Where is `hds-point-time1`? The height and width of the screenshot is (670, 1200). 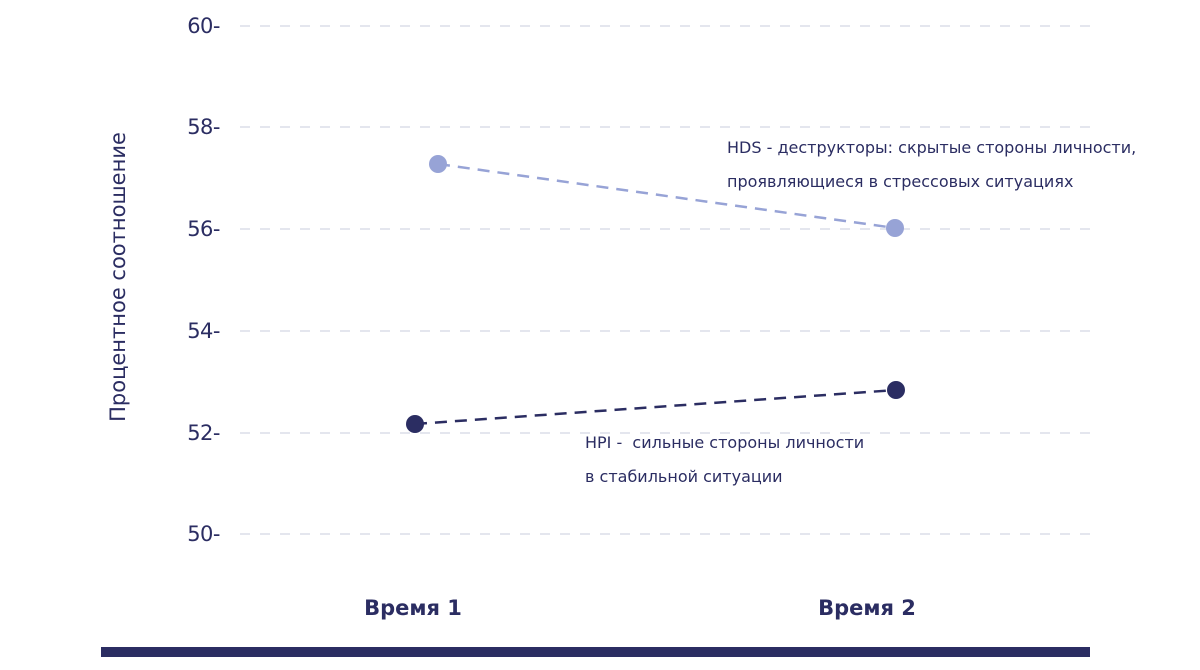
hds-point-time1 is located at coordinates (438, 164).